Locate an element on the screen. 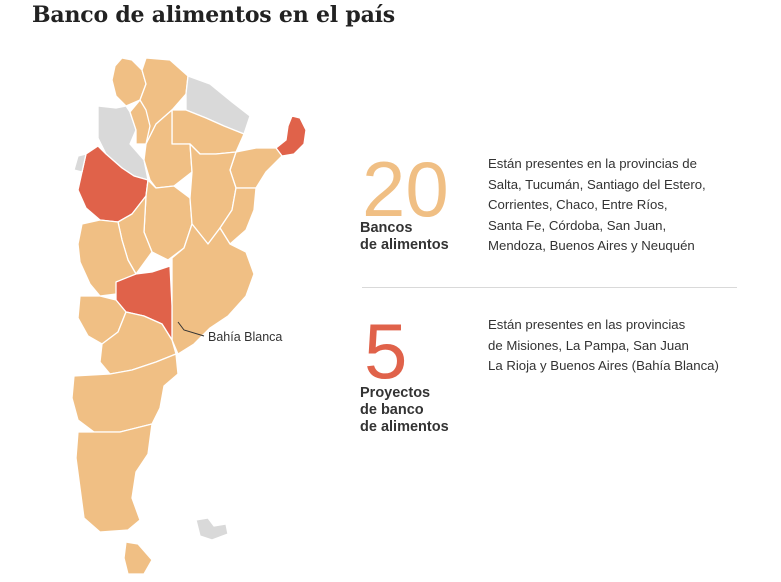 This screenshot has height=582, width=781. province-rio-negro is located at coordinates (138, 343).